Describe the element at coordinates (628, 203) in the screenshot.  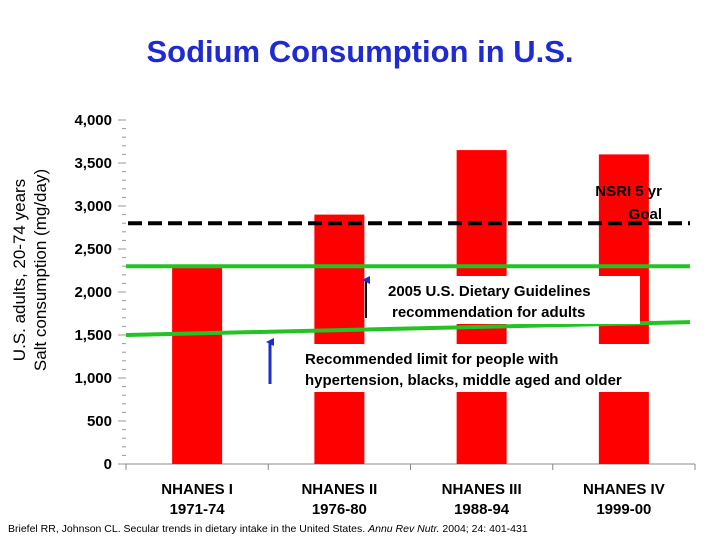
I see `nsri-goal-annotation: NSRI 5 yr Goal` at that location.